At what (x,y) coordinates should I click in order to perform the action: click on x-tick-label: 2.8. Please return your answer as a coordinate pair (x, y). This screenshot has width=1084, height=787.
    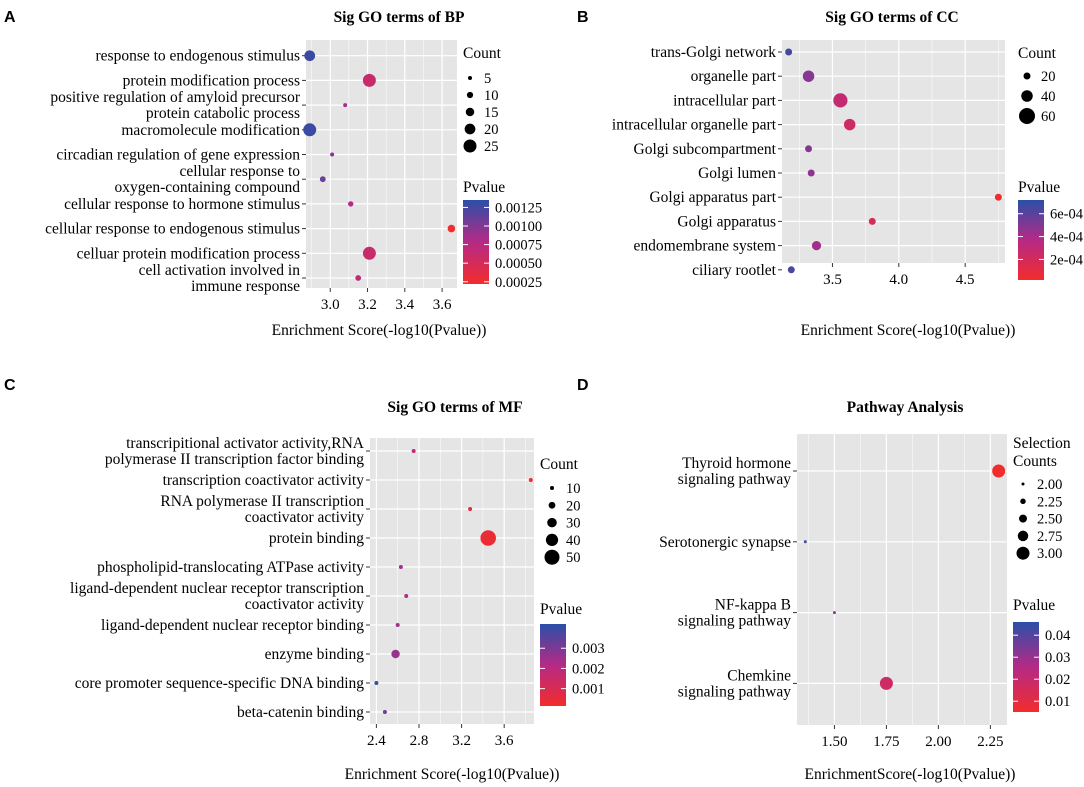
    Looking at the image, I should click on (419, 741).